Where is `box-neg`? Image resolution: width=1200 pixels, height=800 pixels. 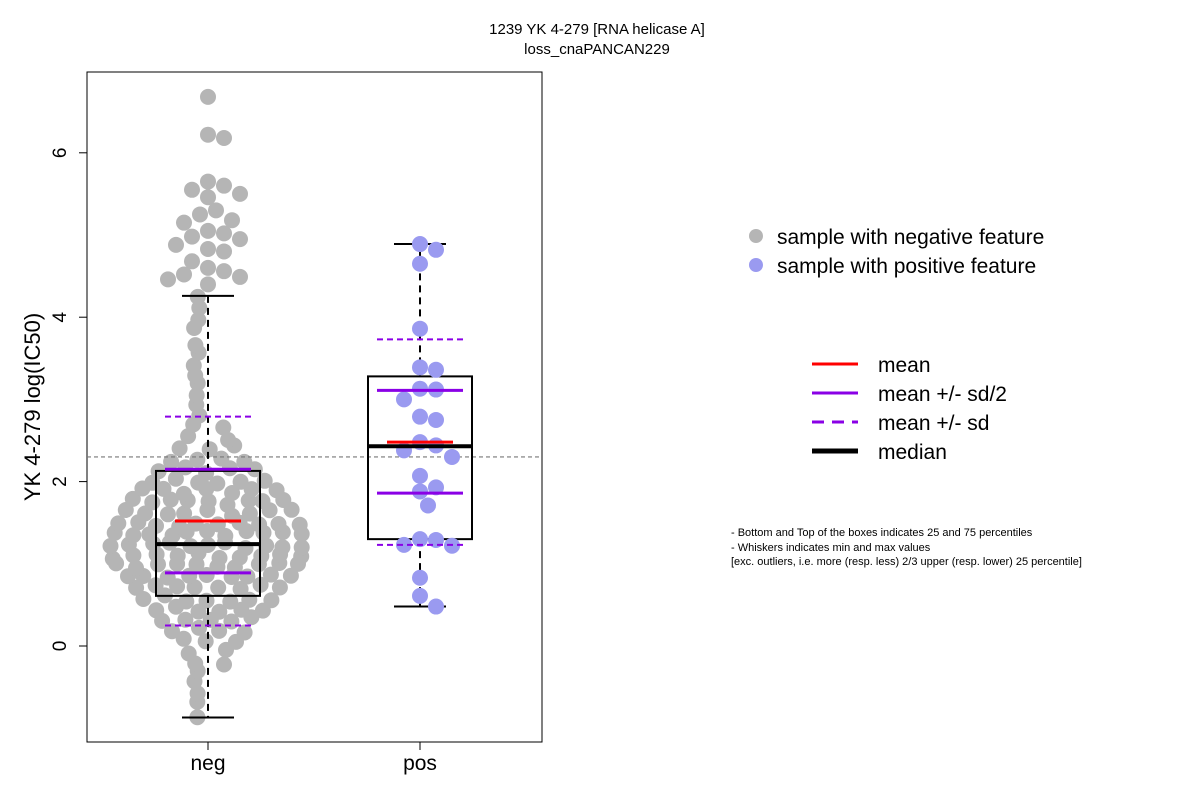 box-neg is located at coordinates (208, 533).